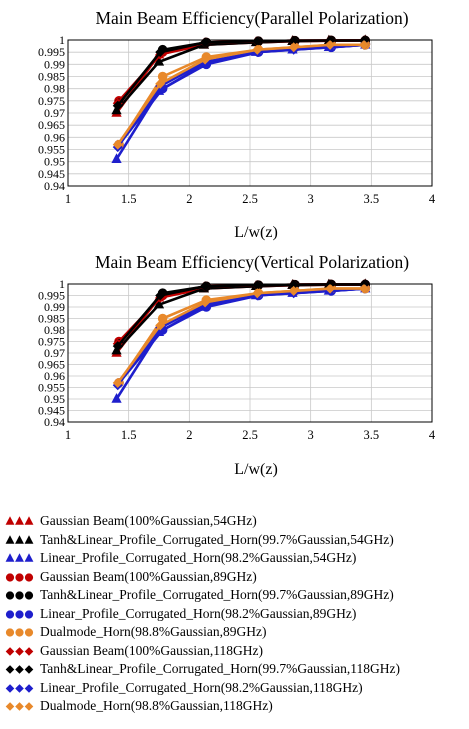 The image size is (469, 729). I want to click on y-tick-label: 0.94, so click(54, 422).